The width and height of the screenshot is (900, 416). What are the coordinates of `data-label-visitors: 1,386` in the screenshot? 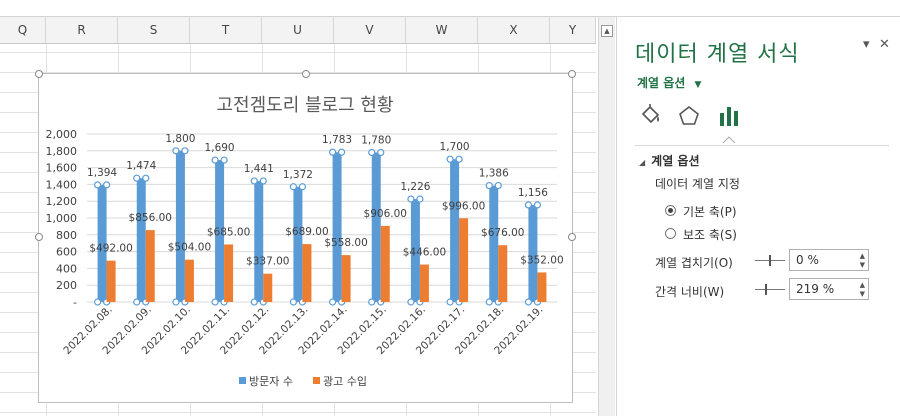 It's located at (494, 174).